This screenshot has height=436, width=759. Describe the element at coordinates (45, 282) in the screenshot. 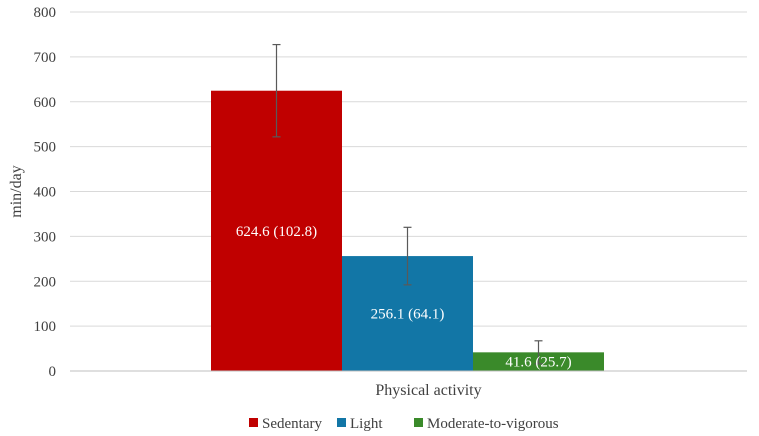

I see `y-tick-label: 200` at that location.